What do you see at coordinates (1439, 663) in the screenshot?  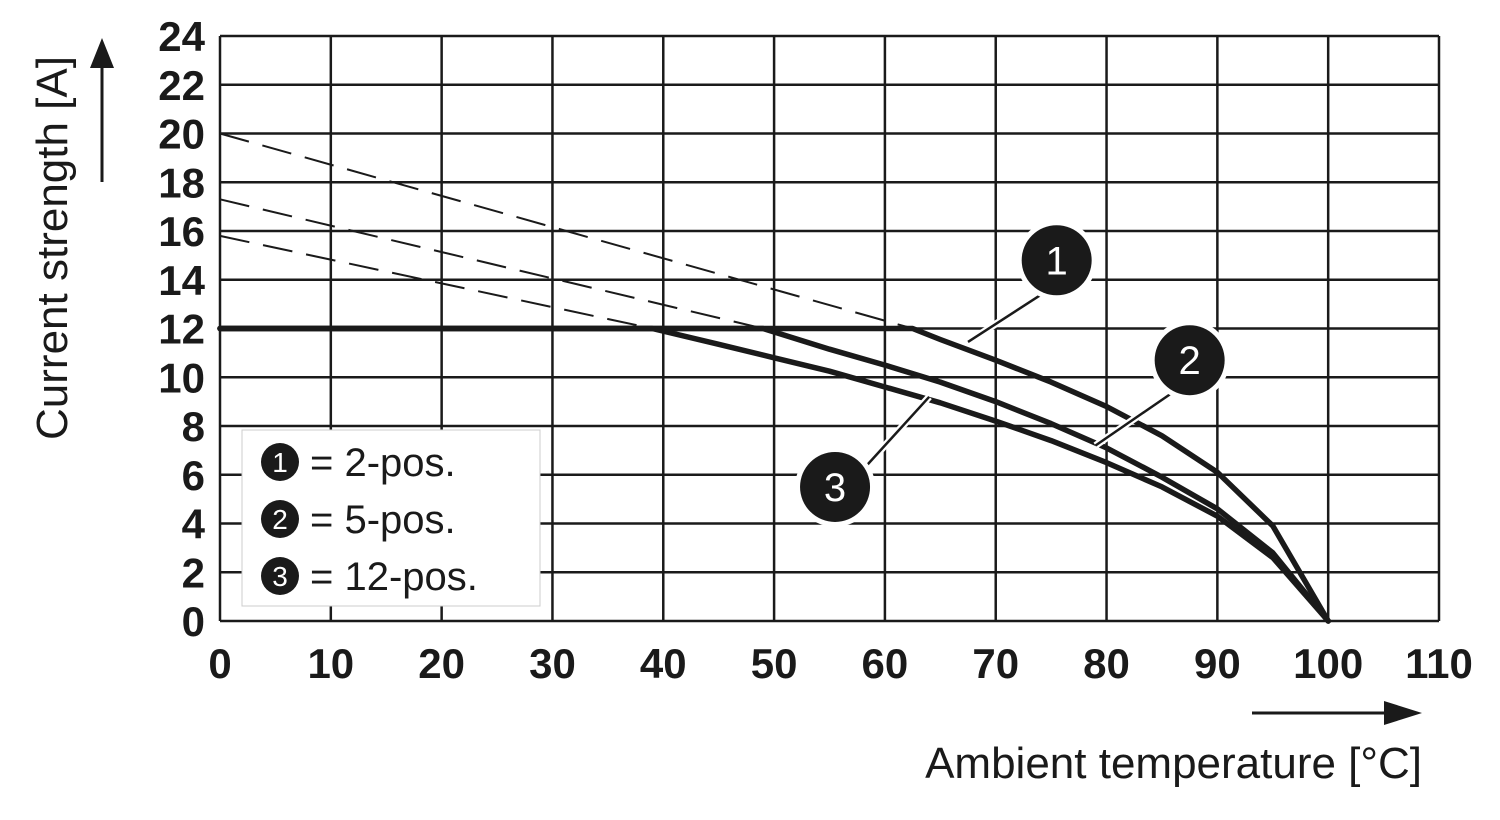 I see `x-tick-label: 110` at bounding box center [1439, 663].